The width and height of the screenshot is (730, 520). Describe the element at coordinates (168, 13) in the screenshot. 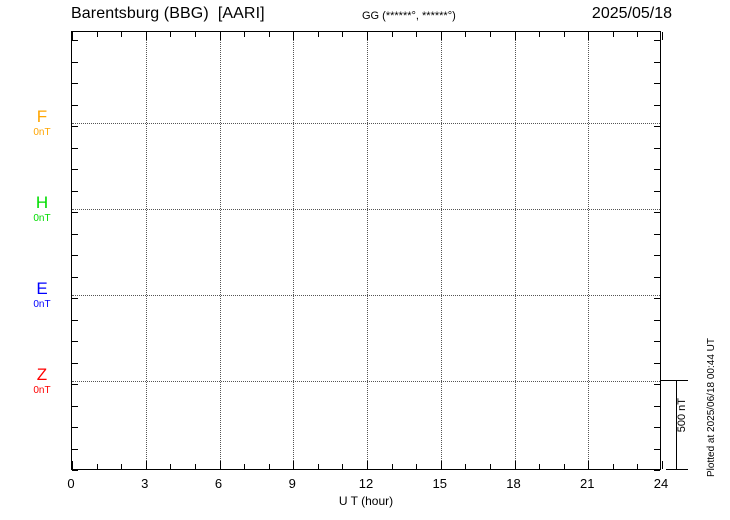

I see `page-title: Barentsburg (BBG) [AARI]` at that location.